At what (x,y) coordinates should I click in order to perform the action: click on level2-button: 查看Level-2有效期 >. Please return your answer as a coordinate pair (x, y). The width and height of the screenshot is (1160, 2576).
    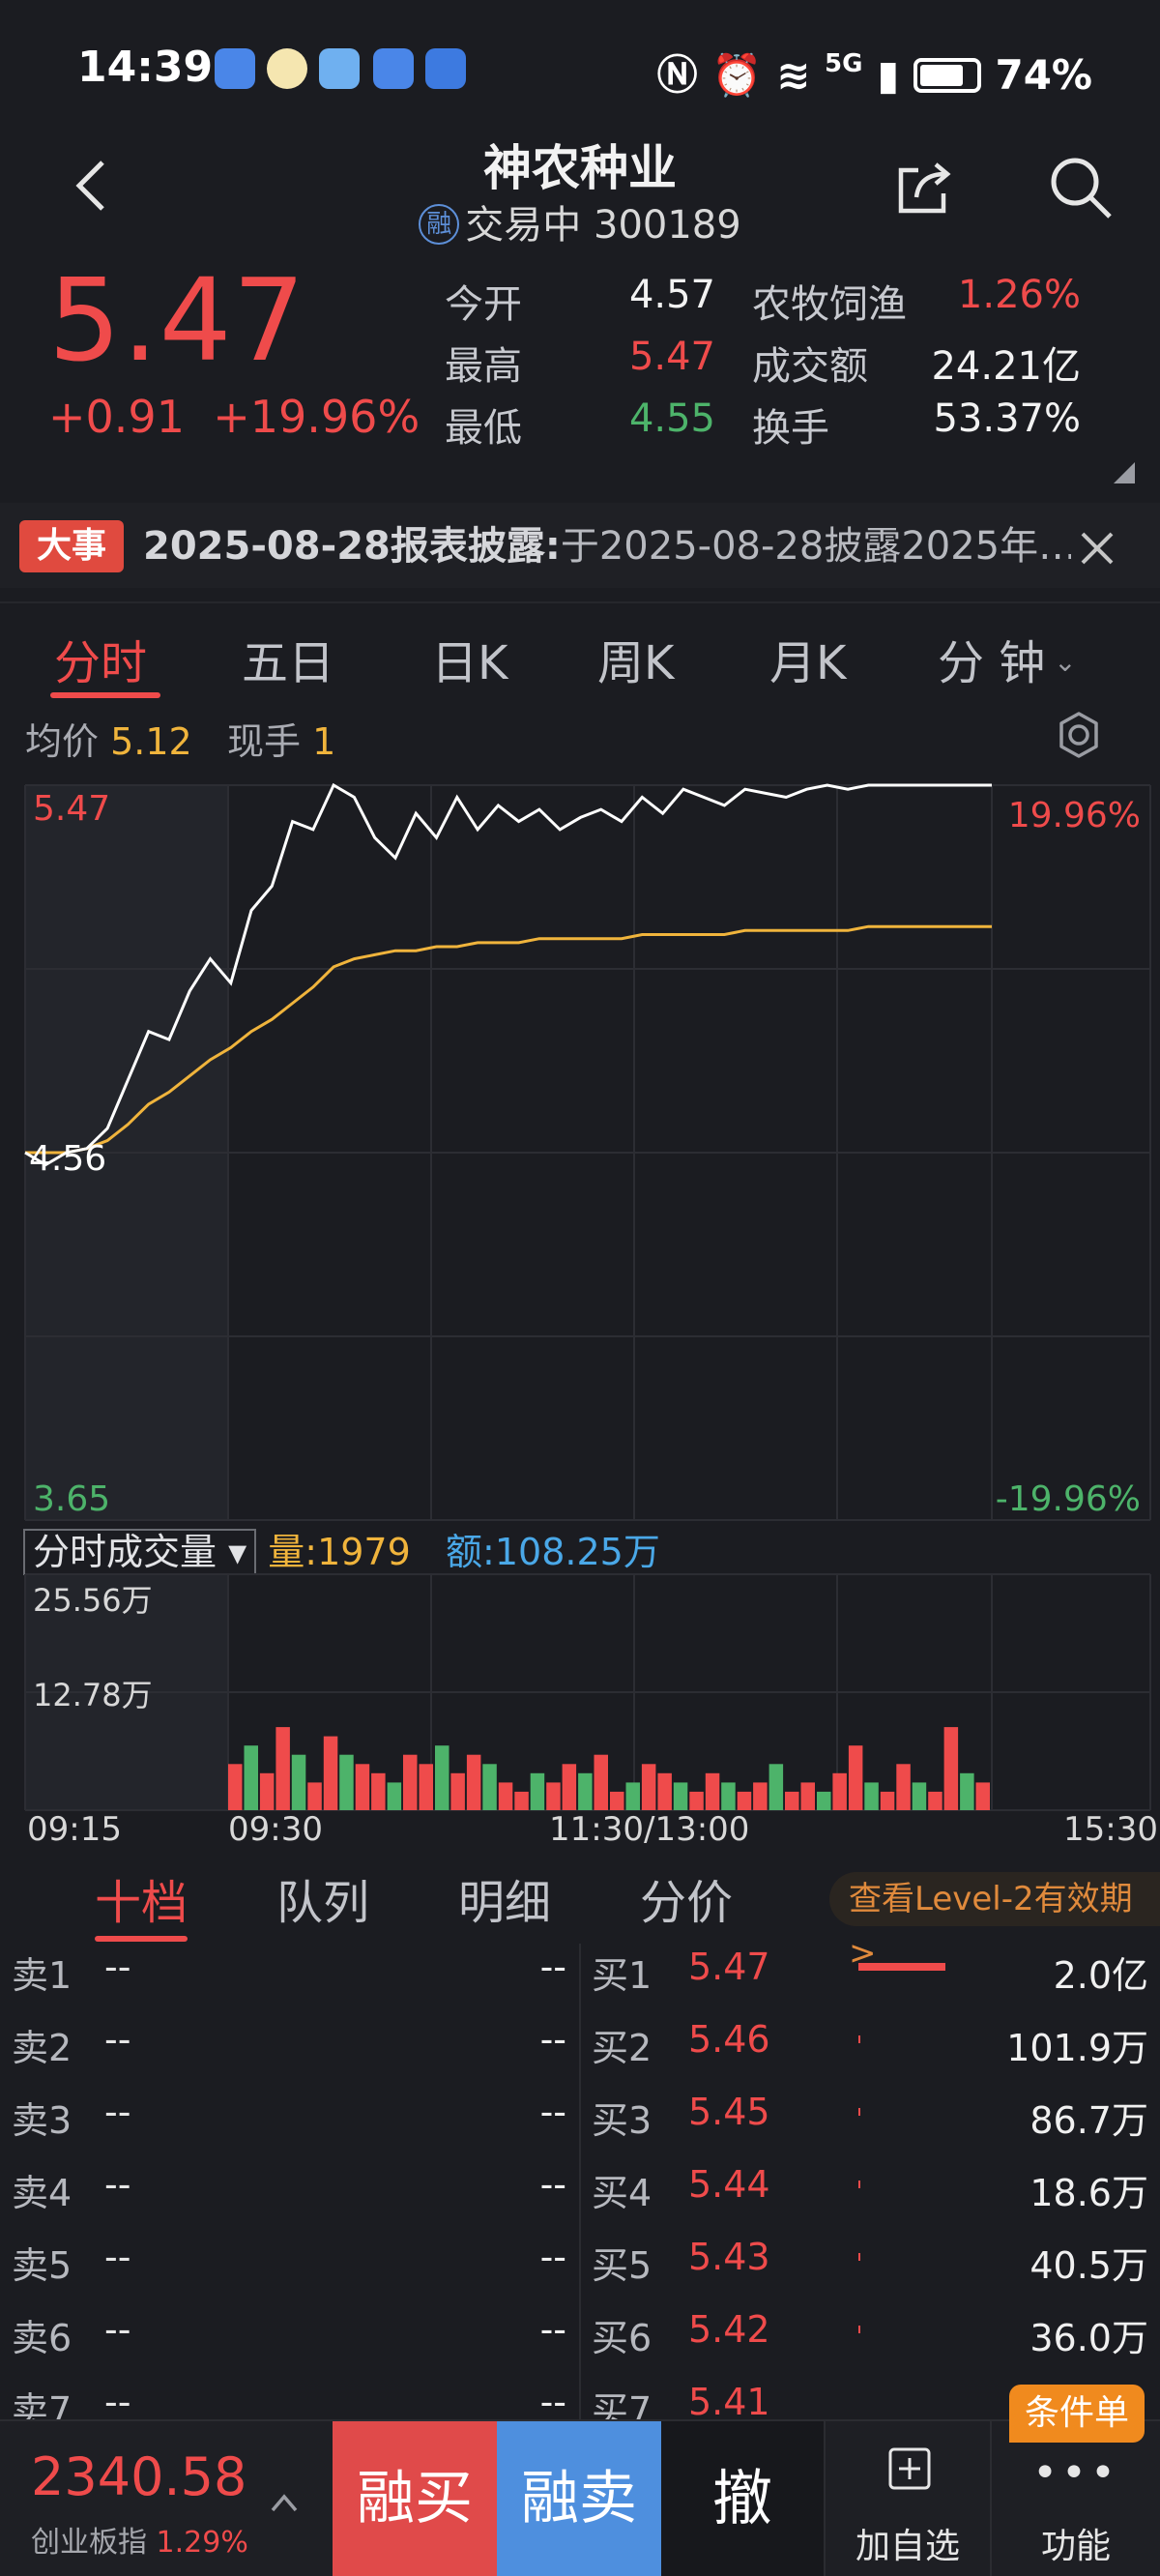
    Looking at the image, I should click on (995, 1922).